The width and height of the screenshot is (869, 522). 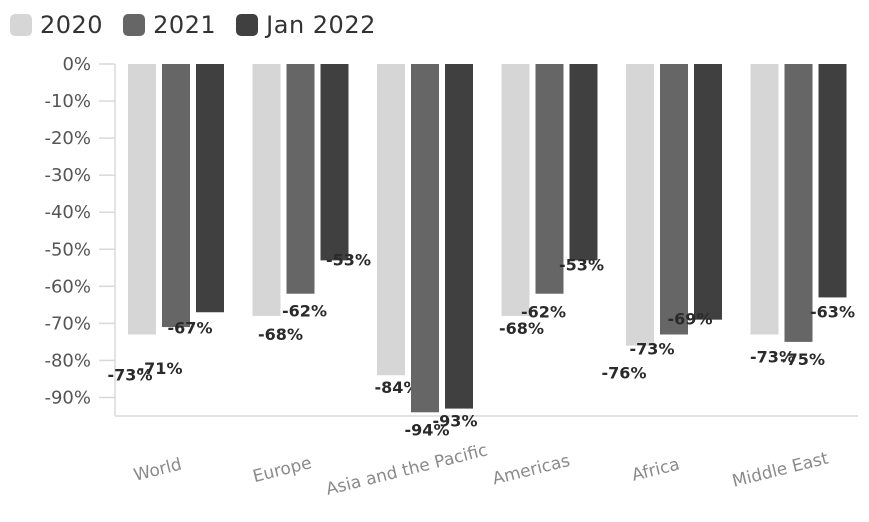 I want to click on legend-label: Jan 2022, so click(x=321, y=25).